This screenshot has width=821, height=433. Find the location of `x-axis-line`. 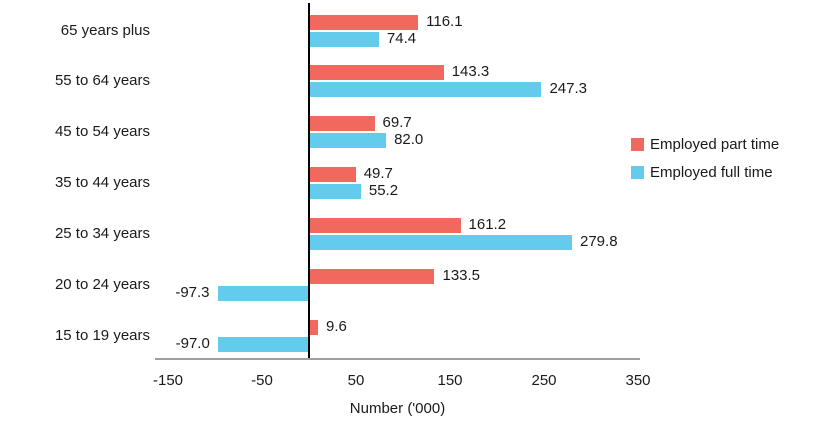

x-axis-line is located at coordinates (397, 359).